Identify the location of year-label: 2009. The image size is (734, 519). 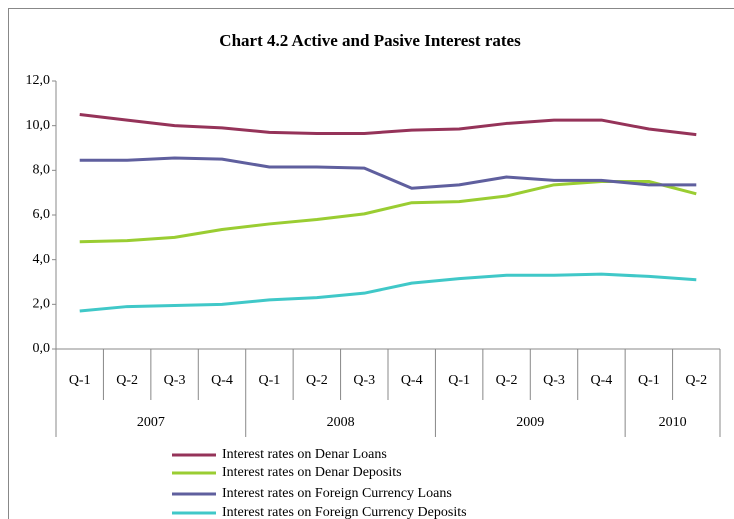
(530, 422).